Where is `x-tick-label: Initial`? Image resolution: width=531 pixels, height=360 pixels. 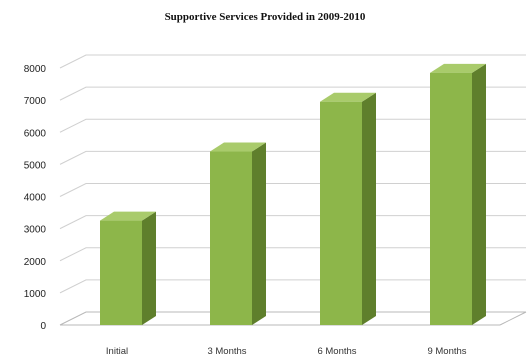
x-tick-label: Initial is located at coordinates (117, 351).